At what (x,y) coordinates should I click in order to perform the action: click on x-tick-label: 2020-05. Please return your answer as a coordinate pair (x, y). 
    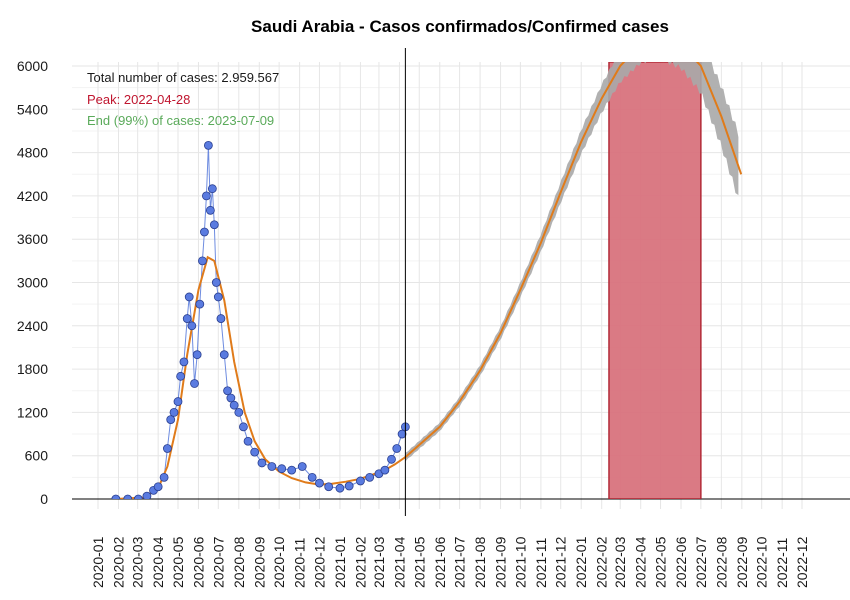
    Looking at the image, I should click on (178, 562).